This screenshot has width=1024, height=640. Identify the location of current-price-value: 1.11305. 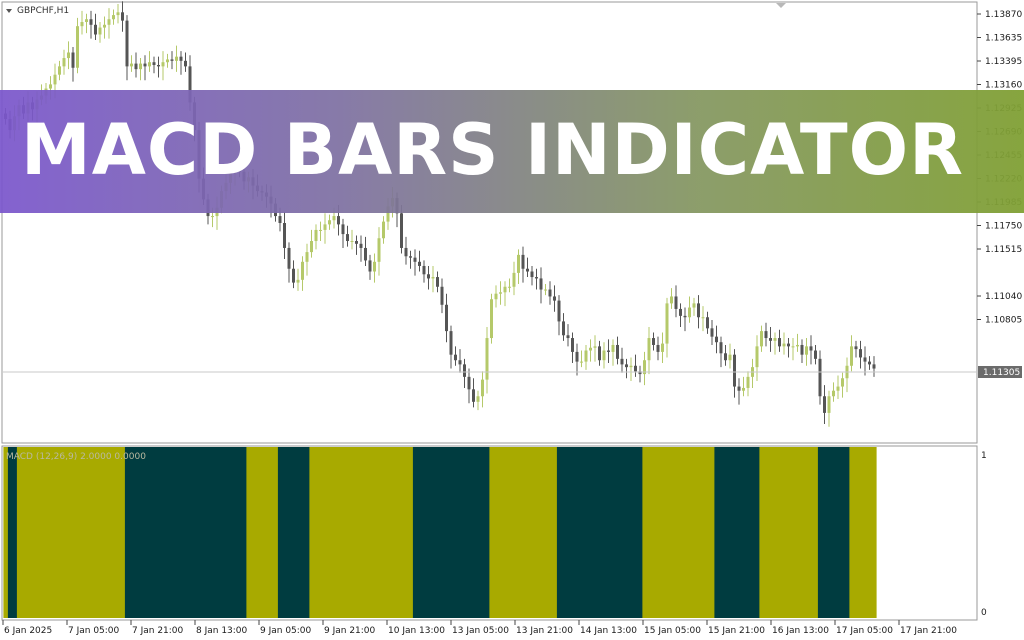
(1001, 373).